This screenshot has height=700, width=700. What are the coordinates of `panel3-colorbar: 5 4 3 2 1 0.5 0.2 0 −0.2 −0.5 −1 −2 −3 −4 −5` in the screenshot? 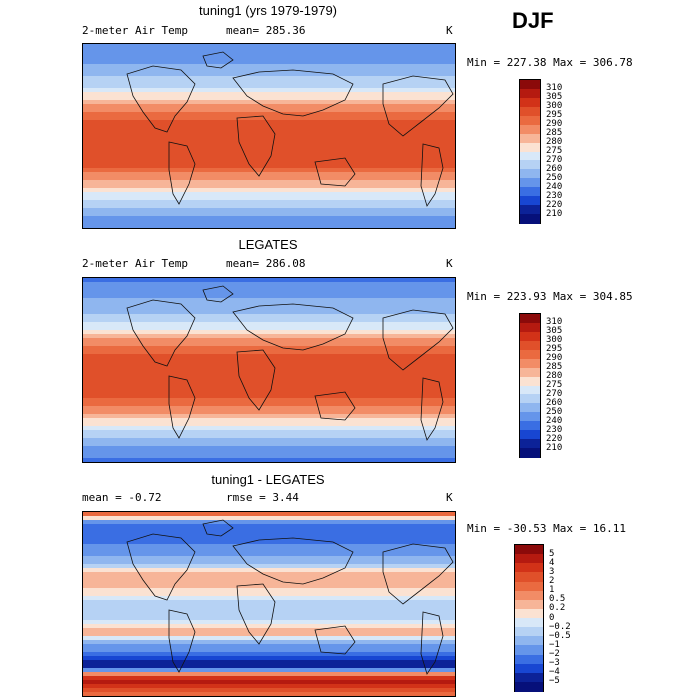 It's located at (542, 618).